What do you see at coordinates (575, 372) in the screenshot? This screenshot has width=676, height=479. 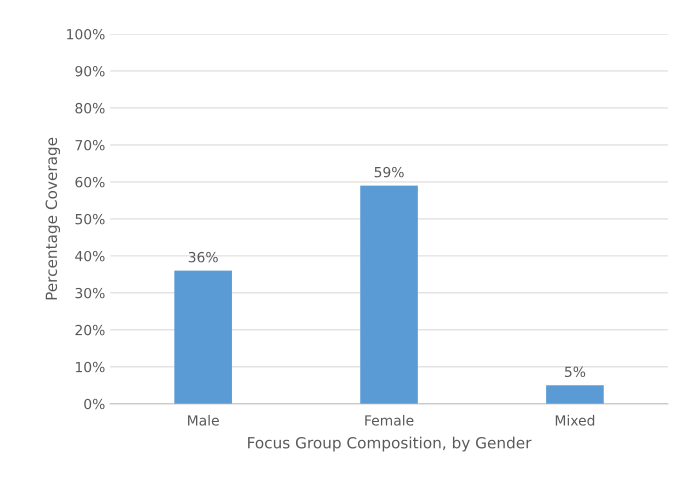 I see `data-label: 5%` at bounding box center [575, 372].